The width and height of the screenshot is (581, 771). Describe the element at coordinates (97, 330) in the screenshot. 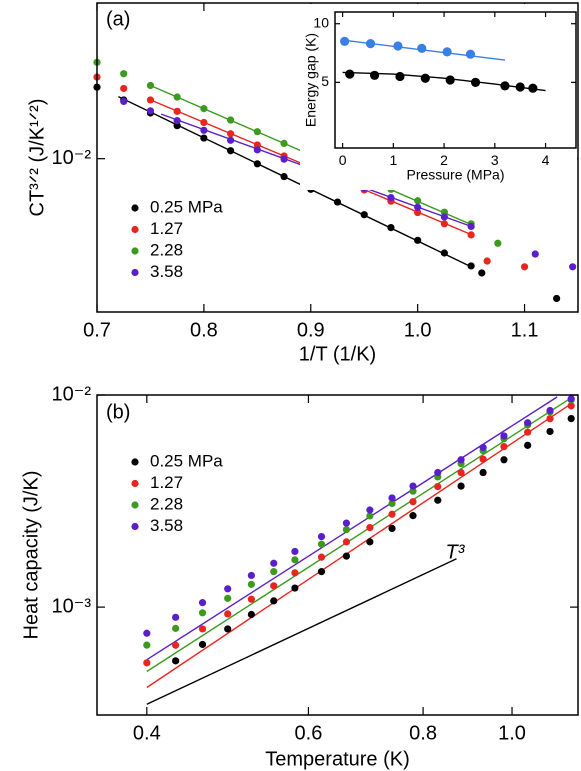

I see `x-tick-label: 0.7` at that location.